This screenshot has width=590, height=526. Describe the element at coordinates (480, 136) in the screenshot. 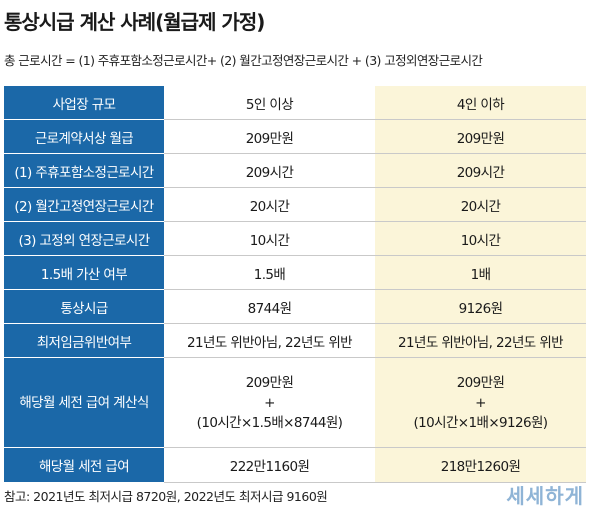

I see `cell-b: 209만원` at that location.